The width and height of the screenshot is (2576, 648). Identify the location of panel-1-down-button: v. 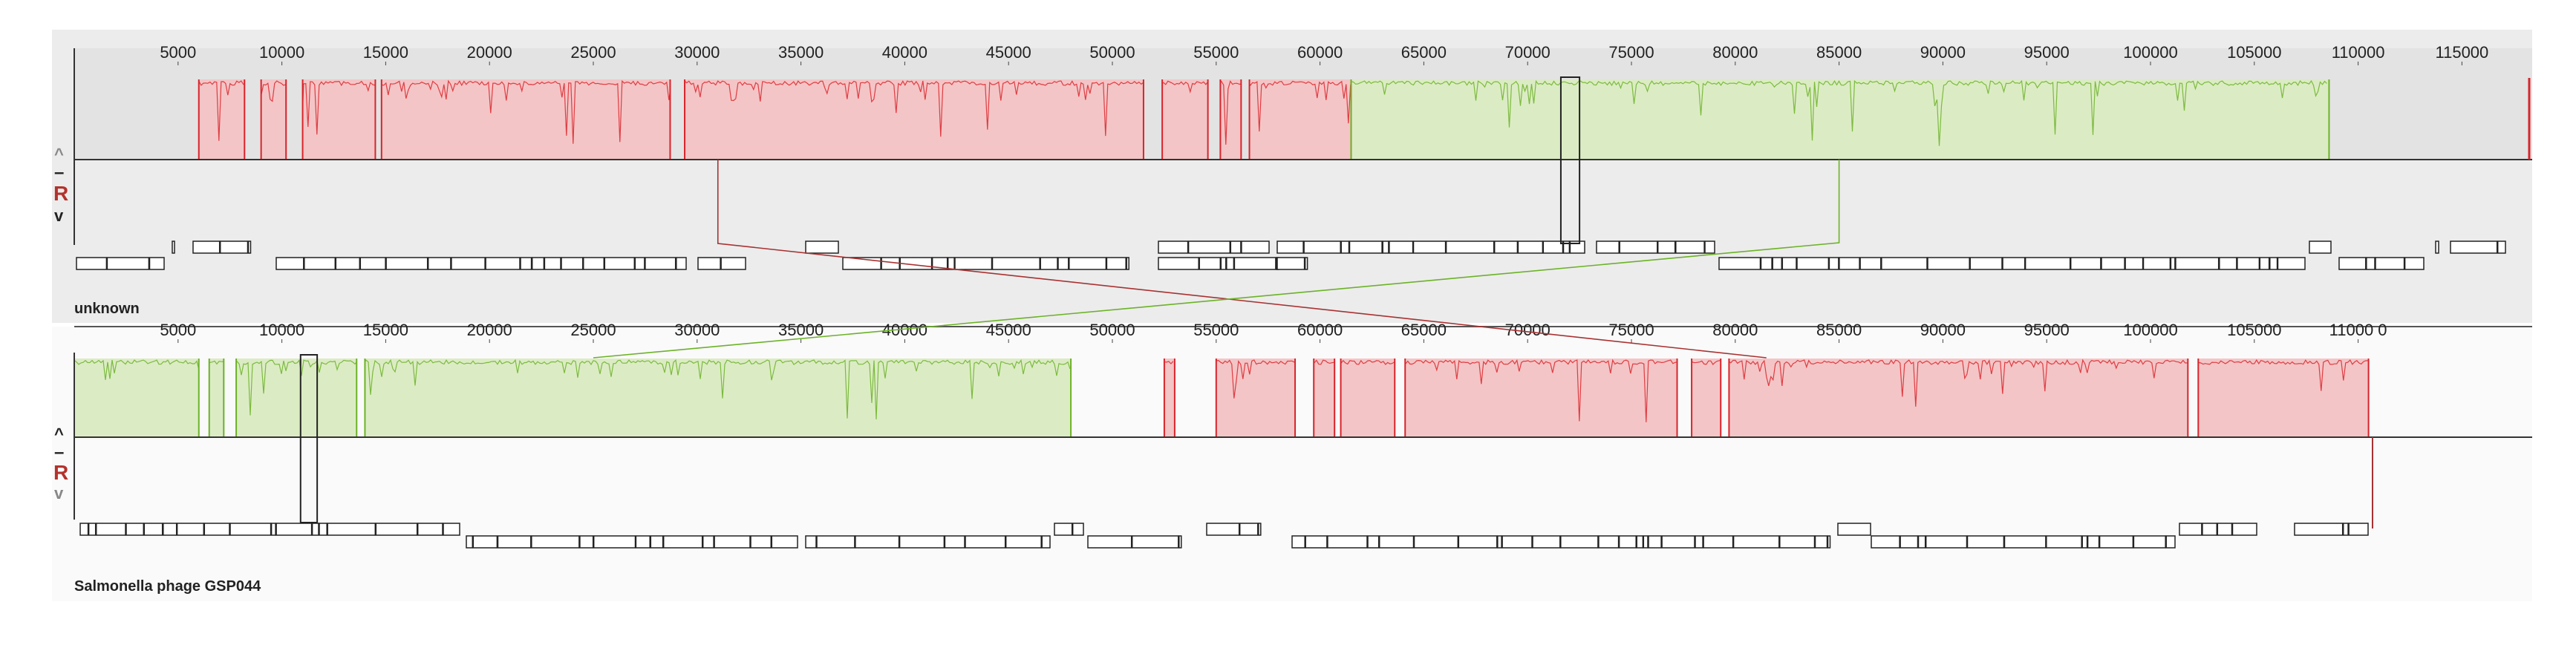
(59, 216).